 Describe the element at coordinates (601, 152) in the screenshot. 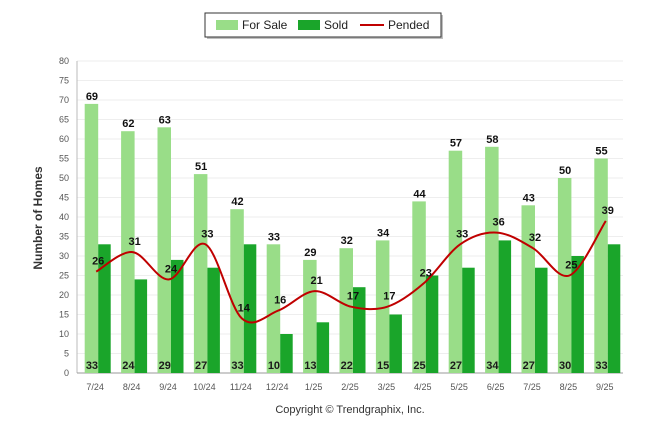

I see `label-for-sale-9/25: 55` at that location.